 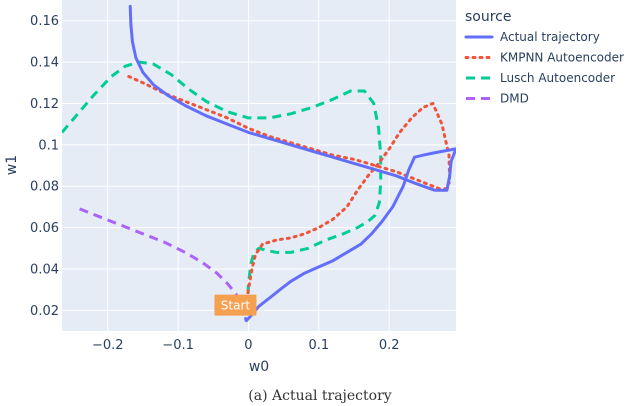 What do you see at coordinates (178, 345) in the screenshot?
I see `x-tick-label: −0.1` at bounding box center [178, 345].